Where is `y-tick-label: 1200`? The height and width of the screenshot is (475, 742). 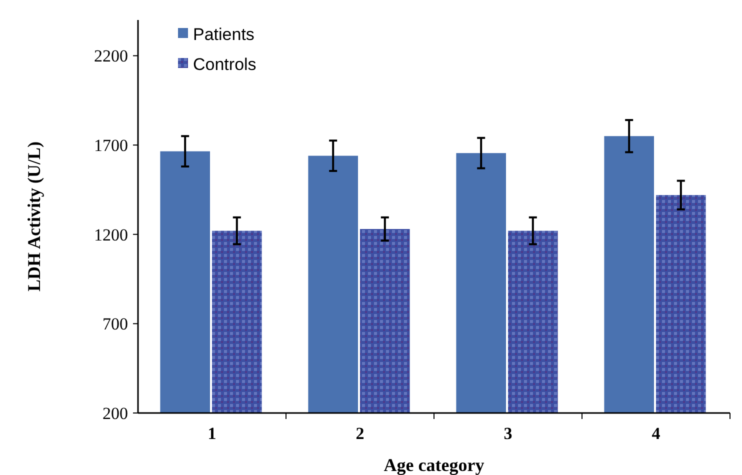
y-tick-label: 1200 is located at coordinates (111, 234).